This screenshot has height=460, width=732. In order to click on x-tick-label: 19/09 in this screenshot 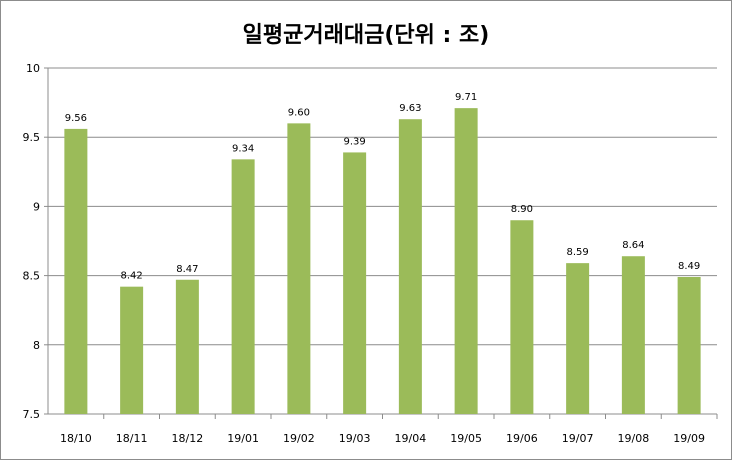, I will do `click(689, 438)`.